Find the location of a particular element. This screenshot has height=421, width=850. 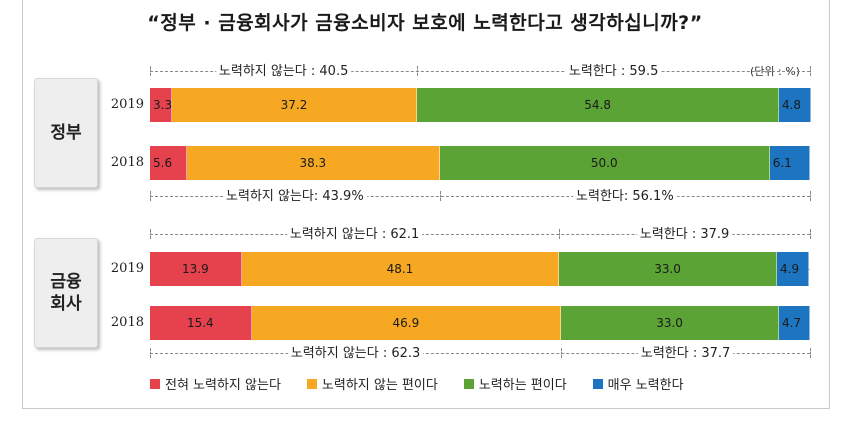

group-label-government-text: 정부 is located at coordinates (66, 133).